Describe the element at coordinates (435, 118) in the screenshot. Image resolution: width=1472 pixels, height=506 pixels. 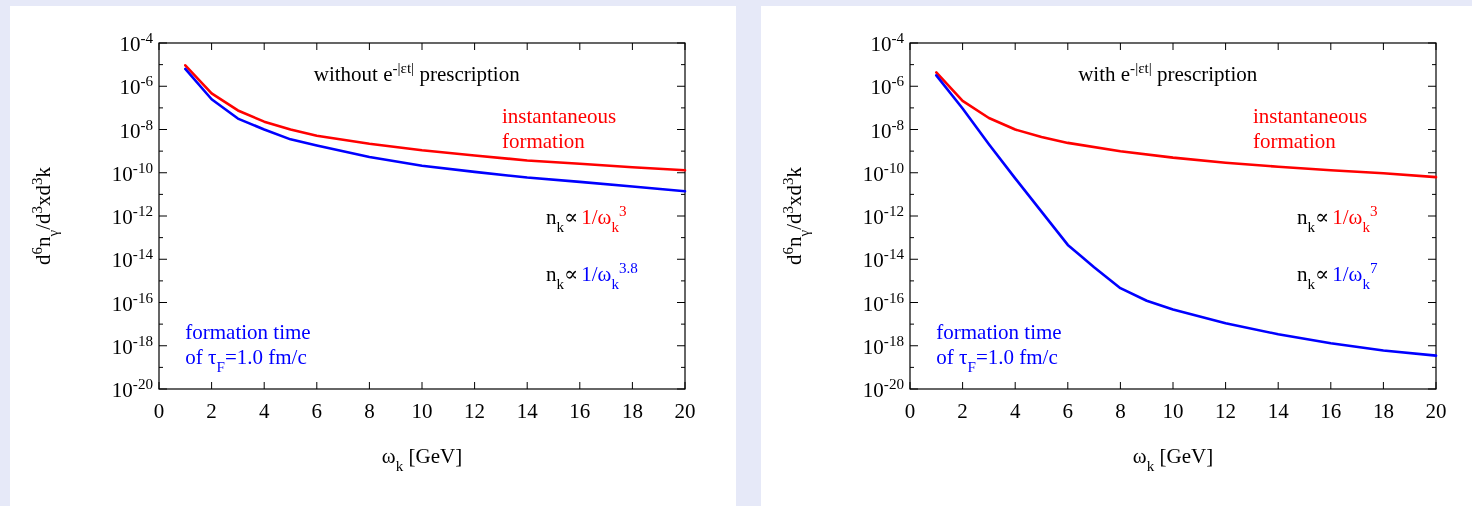
I see `line-series` at that location.